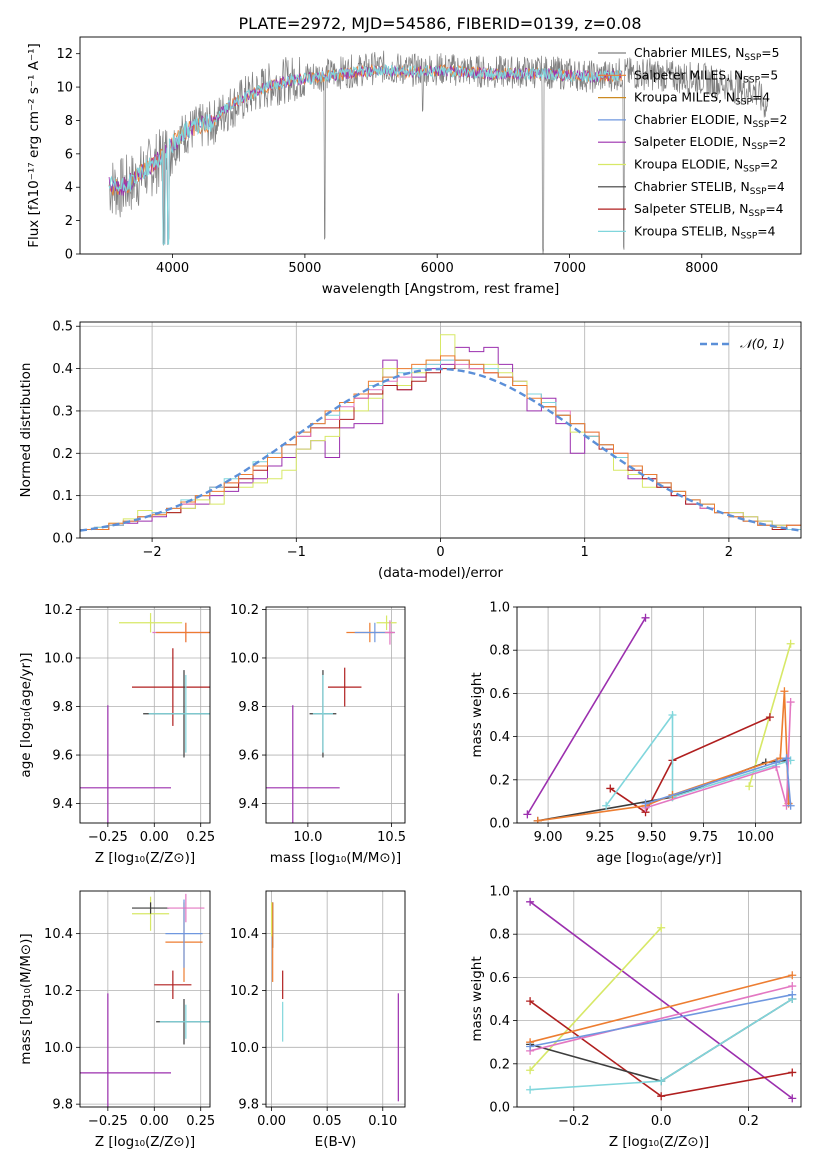 The image size is (819, 1174). I want to click on x-tick-label: −2, so click(152, 552).